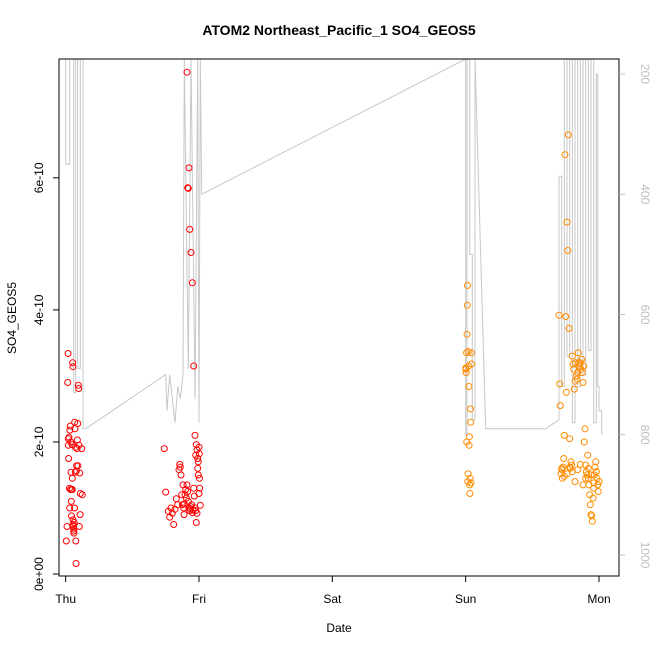 The image size is (650, 650). Describe the element at coordinates (465, 599) in the screenshot. I see `x-tick-label: Sun` at that location.